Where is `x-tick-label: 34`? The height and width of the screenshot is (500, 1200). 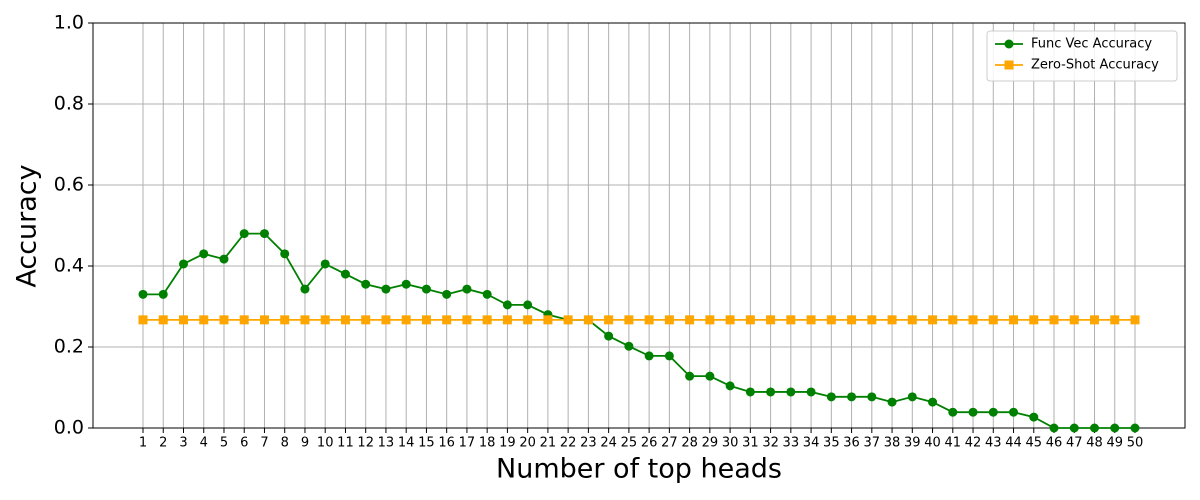 x-tick-label: 34 is located at coordinates (811, 443).